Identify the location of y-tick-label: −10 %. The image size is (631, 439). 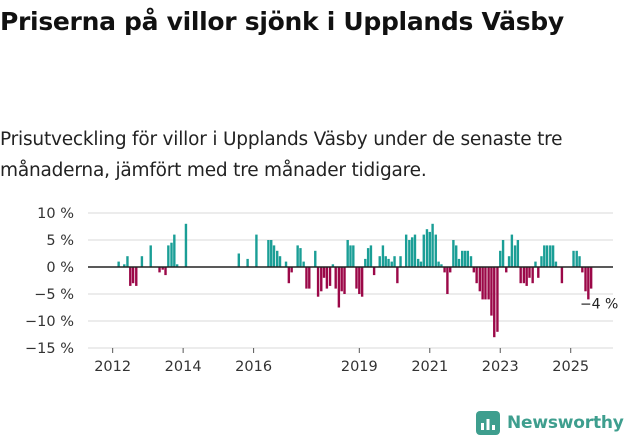
(49, 322).